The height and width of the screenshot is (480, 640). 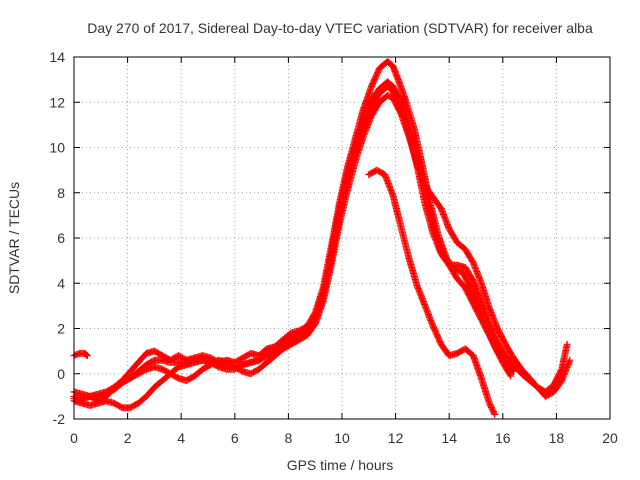 I want to click on y-tick-label: 12, so click(x=57, y=102).